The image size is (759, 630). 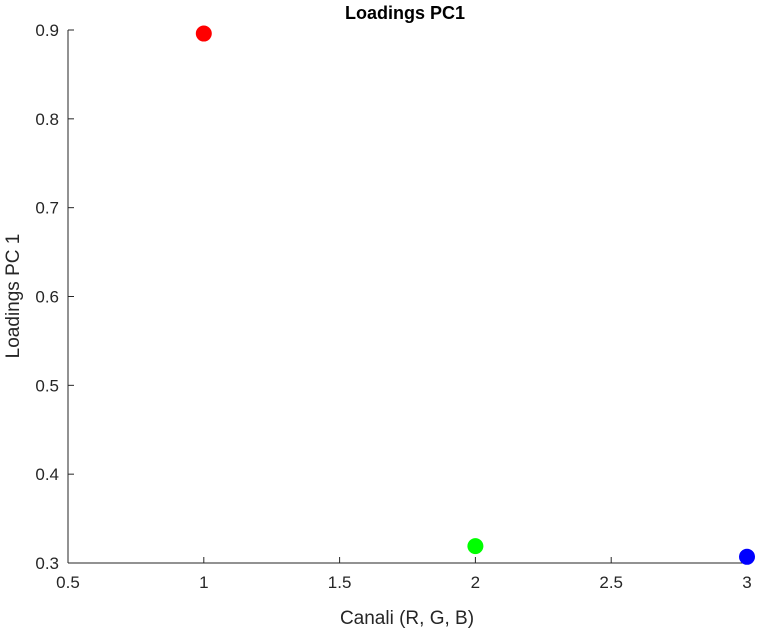 I want to click on x-tick-label: 2.5, so click(x=611, y=582).